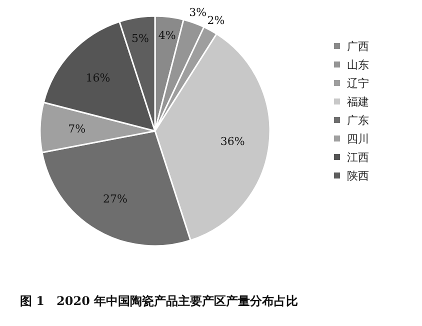 The image size is (422, 326). Describe the element at coordinates (232, 141) in the screenshot. I see `data-label: 36%` at that location.